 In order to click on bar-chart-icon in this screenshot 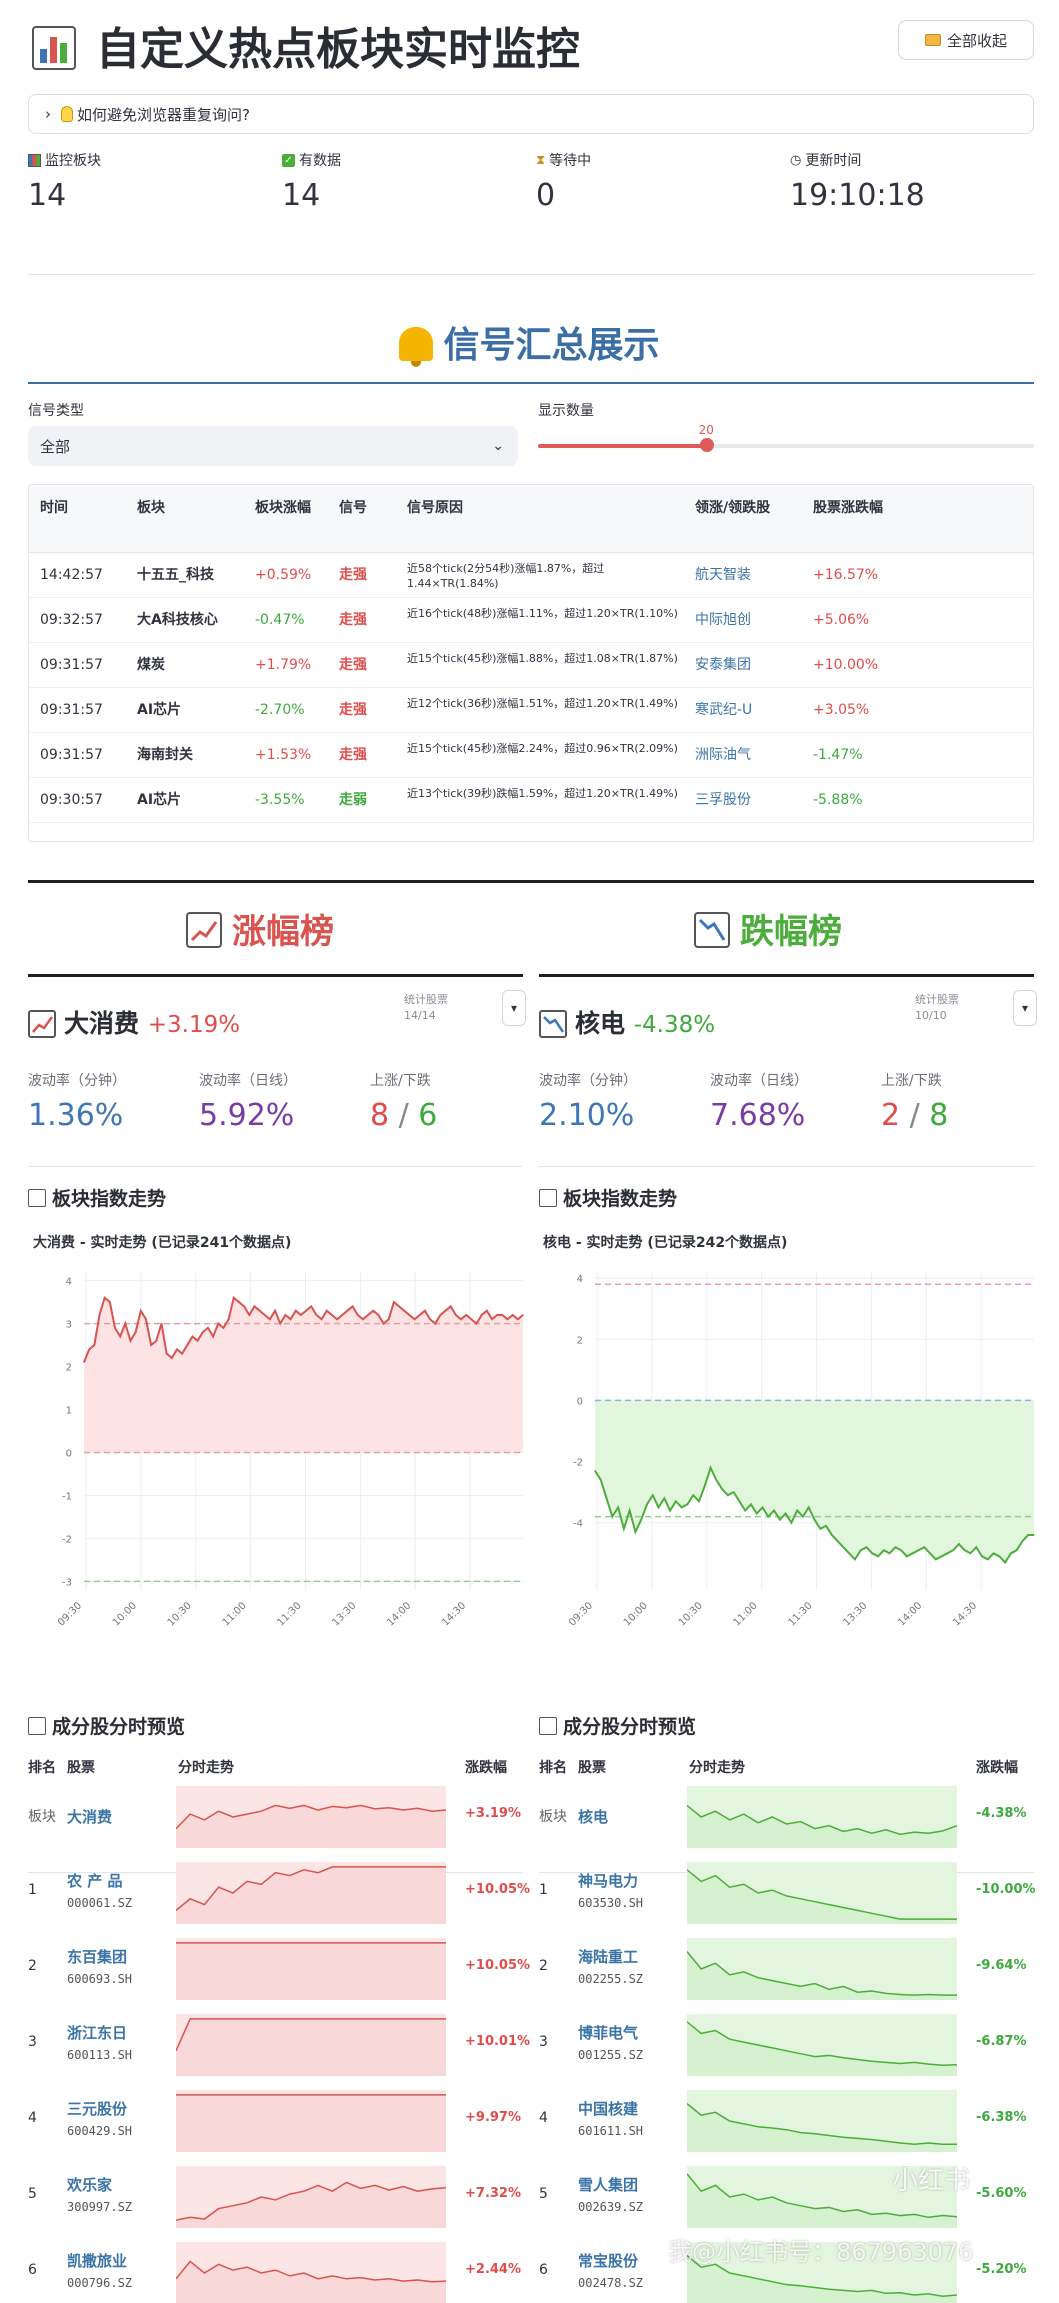, I will do `click(37, 1198)`.